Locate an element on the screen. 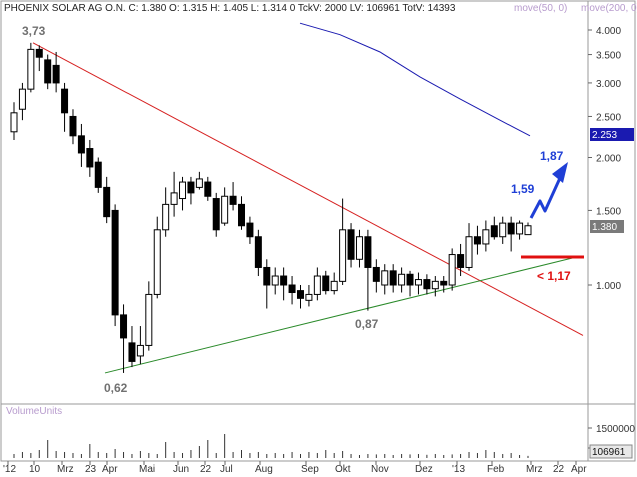 This screenshot has width=637, height=477. y-tick-label: 3.500 is located at coordinates (608, 56).